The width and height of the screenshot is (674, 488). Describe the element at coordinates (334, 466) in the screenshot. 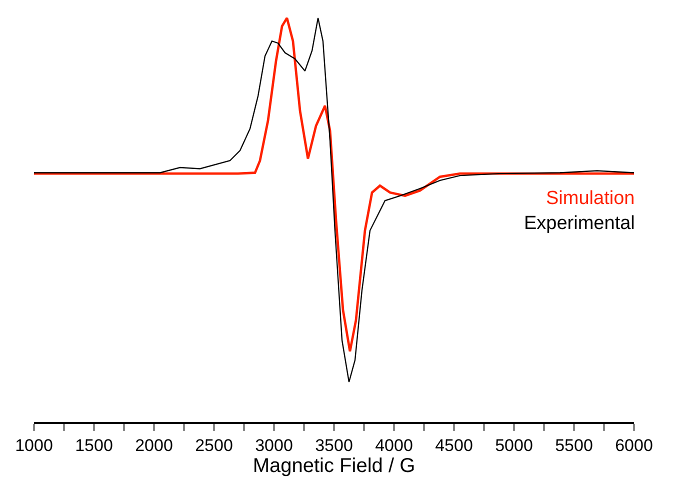

I see `x-axis-title: Magnetic Field / G` at that location.